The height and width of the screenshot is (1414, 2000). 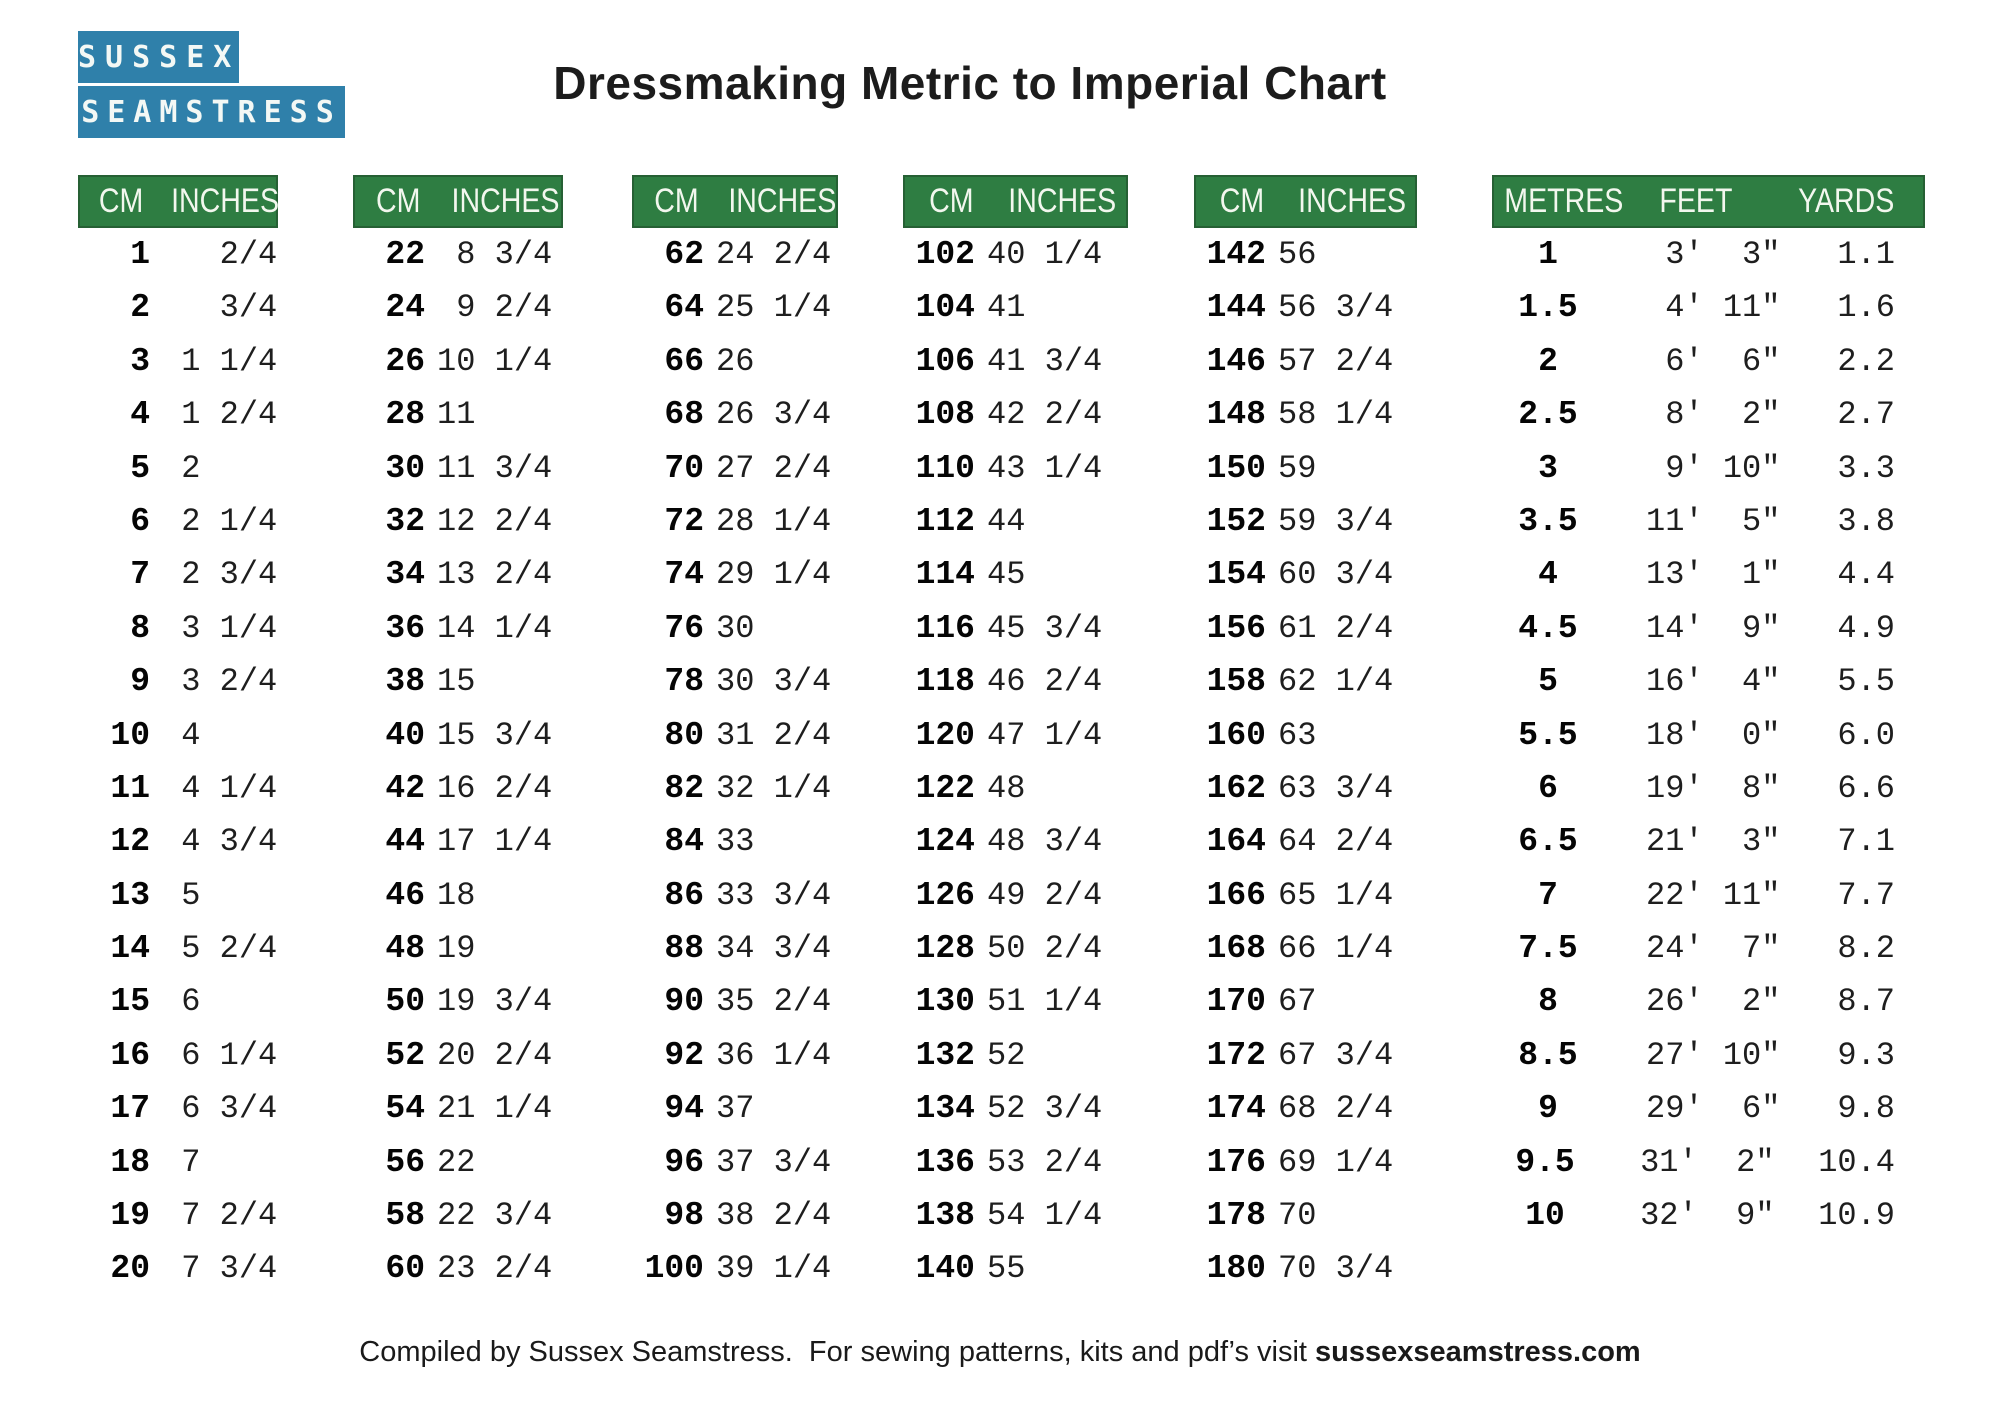 What do you see at coordinates (945, 1109) in the screenshot?
I see `cm-value: 134` at bounding box center [945, 1109].